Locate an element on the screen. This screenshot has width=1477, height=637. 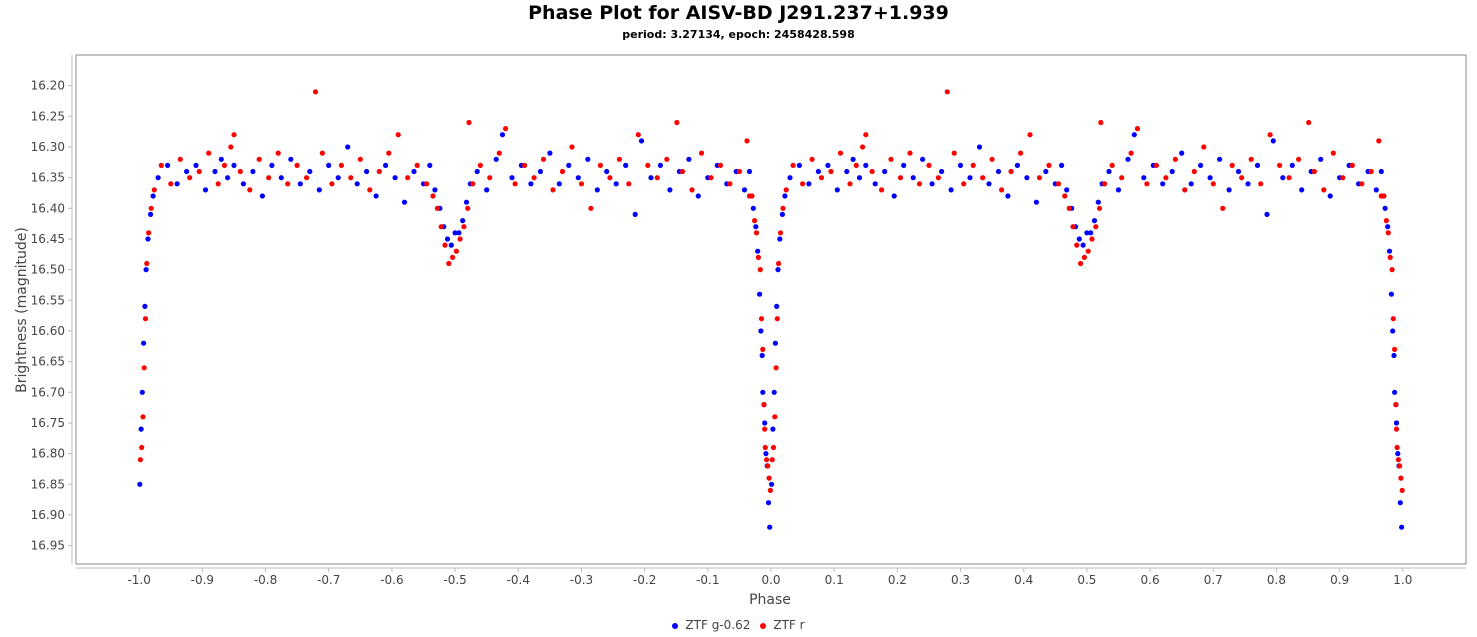
x-tick-label: -0.2 is located at coordinates (644, 580).